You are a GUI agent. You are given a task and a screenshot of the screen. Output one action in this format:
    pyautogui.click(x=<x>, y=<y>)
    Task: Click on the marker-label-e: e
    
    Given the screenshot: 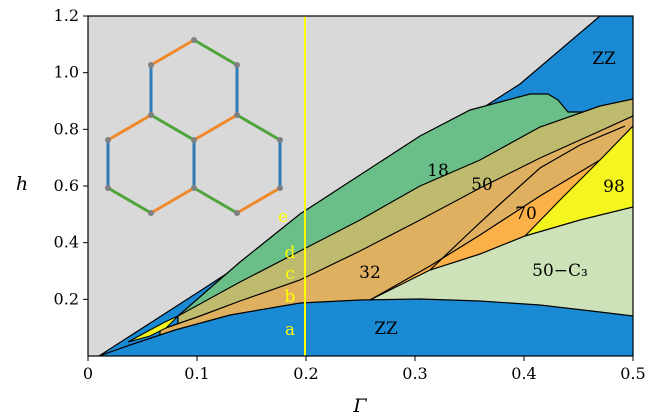 What is the action you would take?
    pyautogui.click(x=283, y=217)
    